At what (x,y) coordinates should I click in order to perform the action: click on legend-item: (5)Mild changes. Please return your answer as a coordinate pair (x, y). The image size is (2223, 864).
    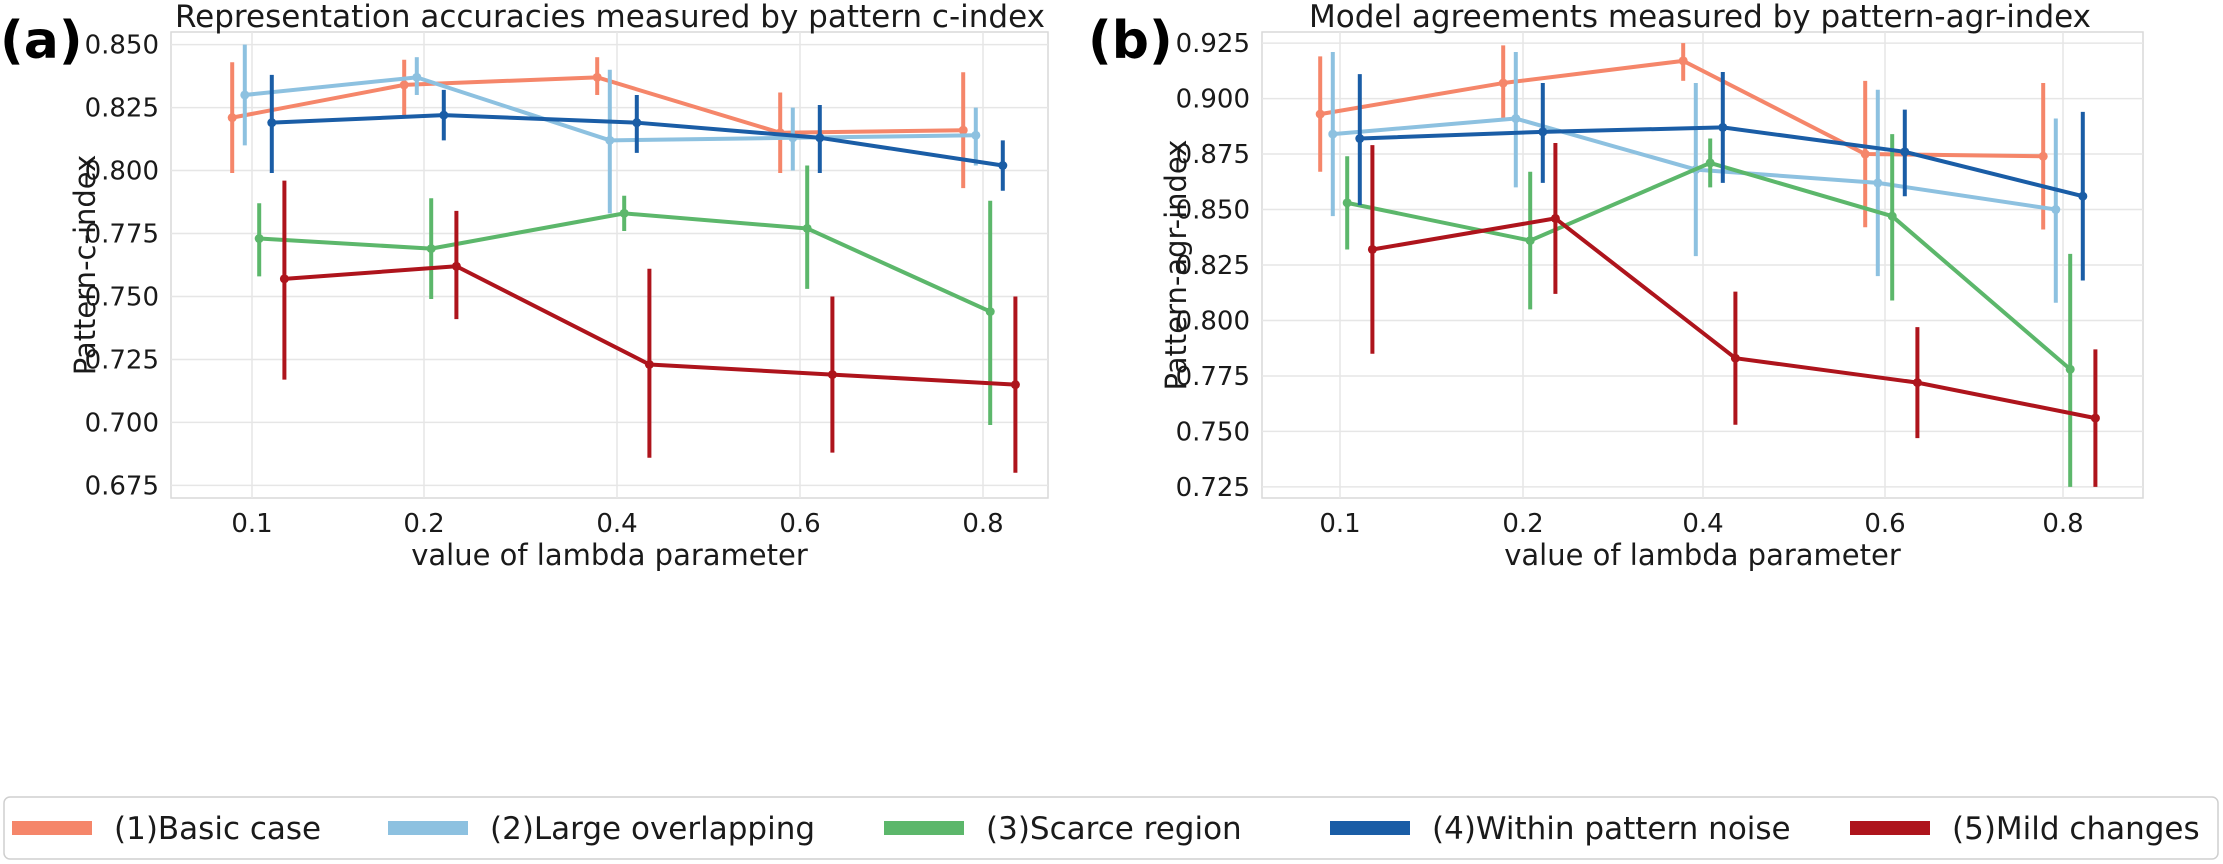
    Looking at the image, I should click on (2025, 829).